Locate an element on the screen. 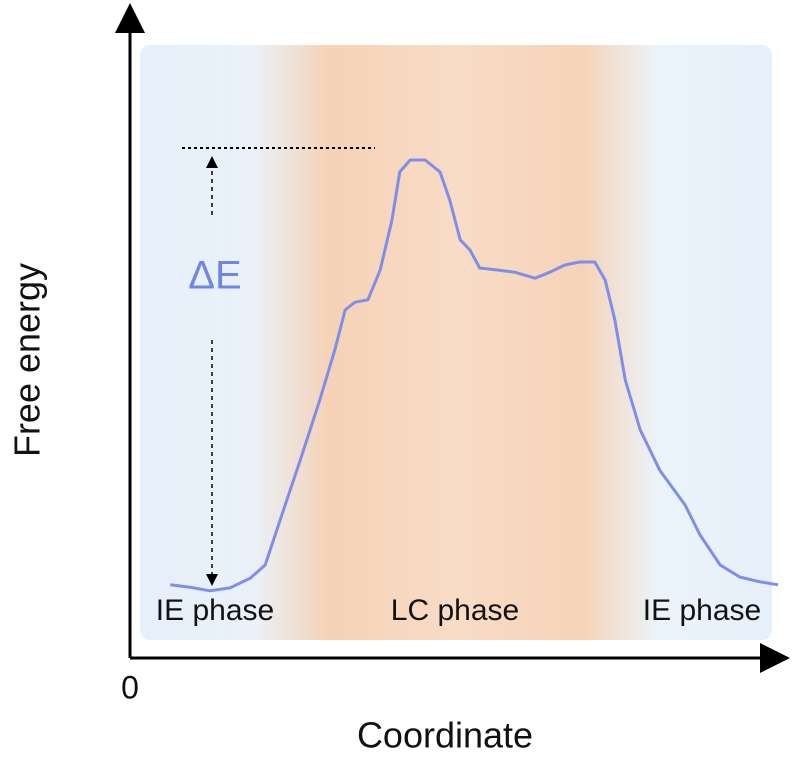 This screenshot has width=809, height=765. region-label: LC phase is located at coordinates (455, 610).